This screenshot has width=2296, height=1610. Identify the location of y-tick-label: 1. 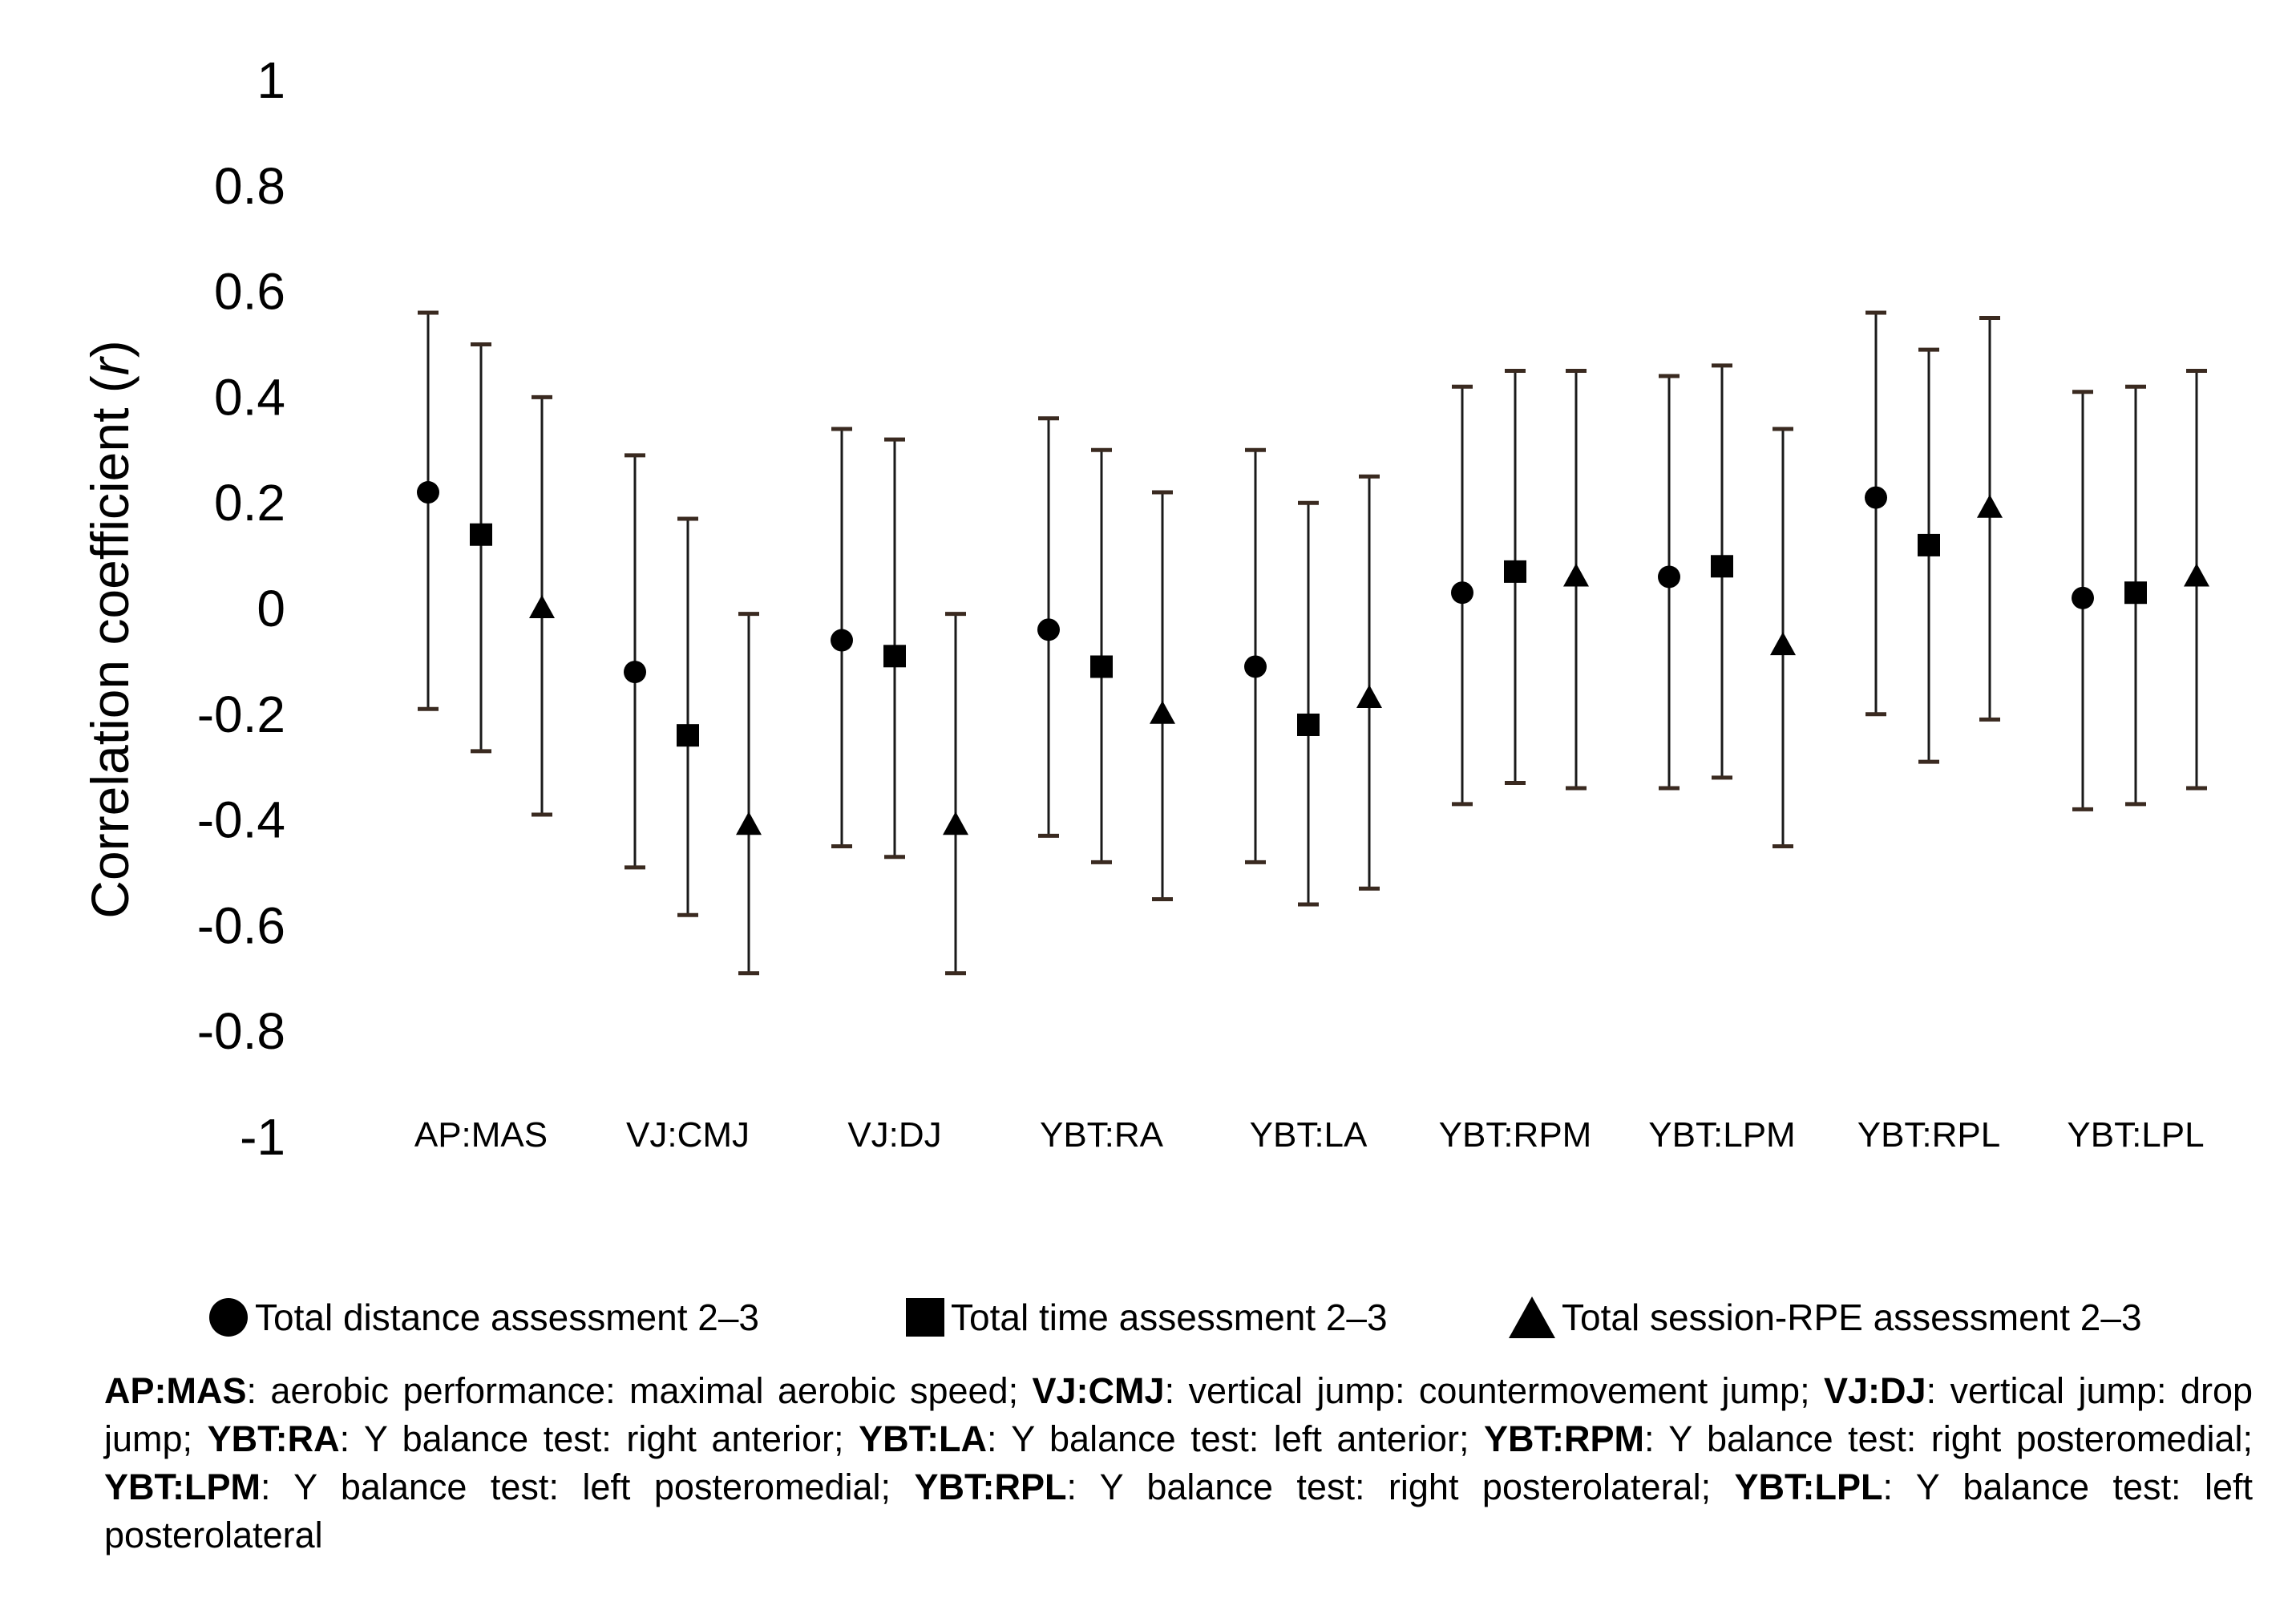
(271, 80).